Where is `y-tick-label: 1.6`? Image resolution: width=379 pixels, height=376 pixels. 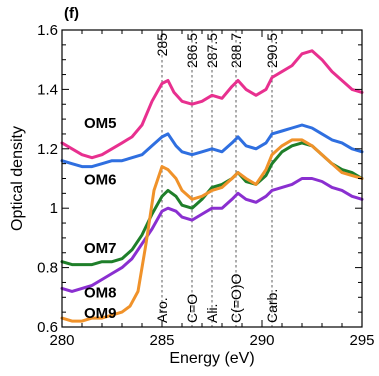 y-tick-label: 1.6 is located at coordinates (47, 30).